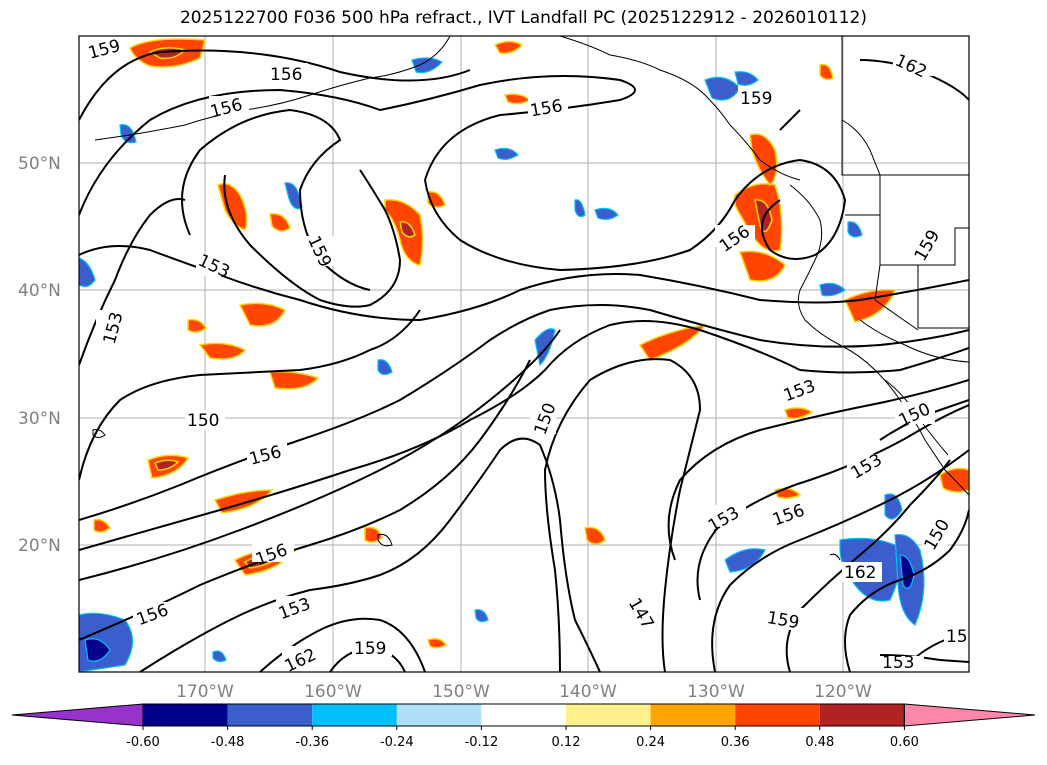  Describe the element at coordinates (843, 692) in the screenshot. I see `lon-label: 120°W` at that location.